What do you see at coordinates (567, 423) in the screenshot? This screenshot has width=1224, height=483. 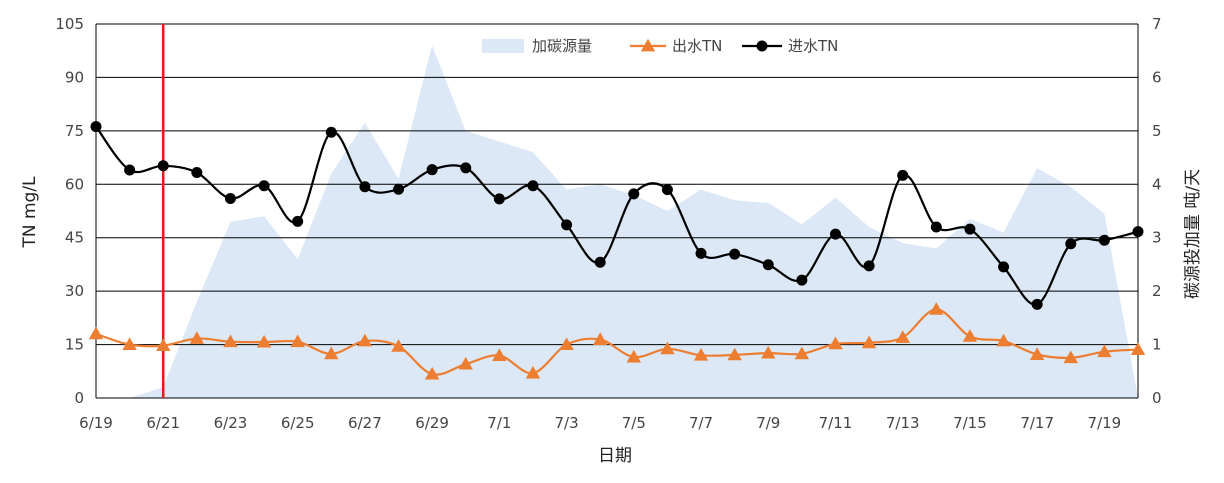 I see `x-tick-label: 7/3` at bounding box center [567, 423].